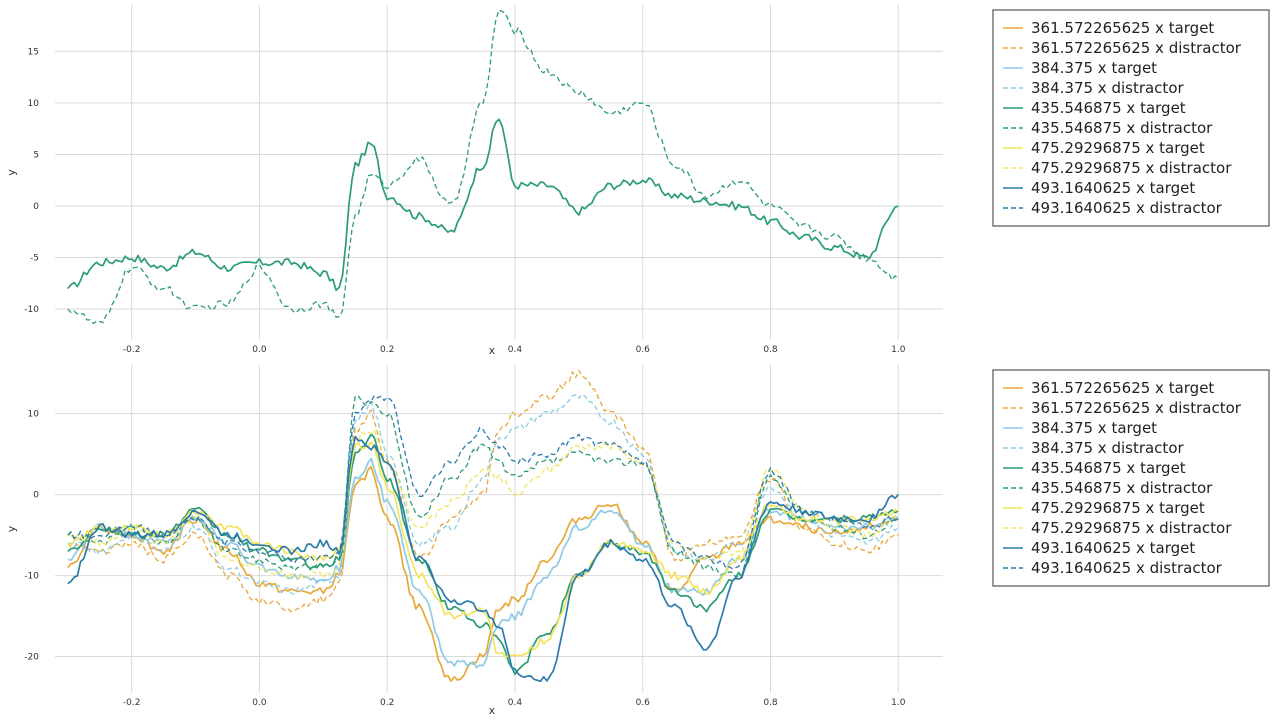  Describe the element at coordinates (33, 52) in the screenshot. I see `y-tick-label: 15` at that location.